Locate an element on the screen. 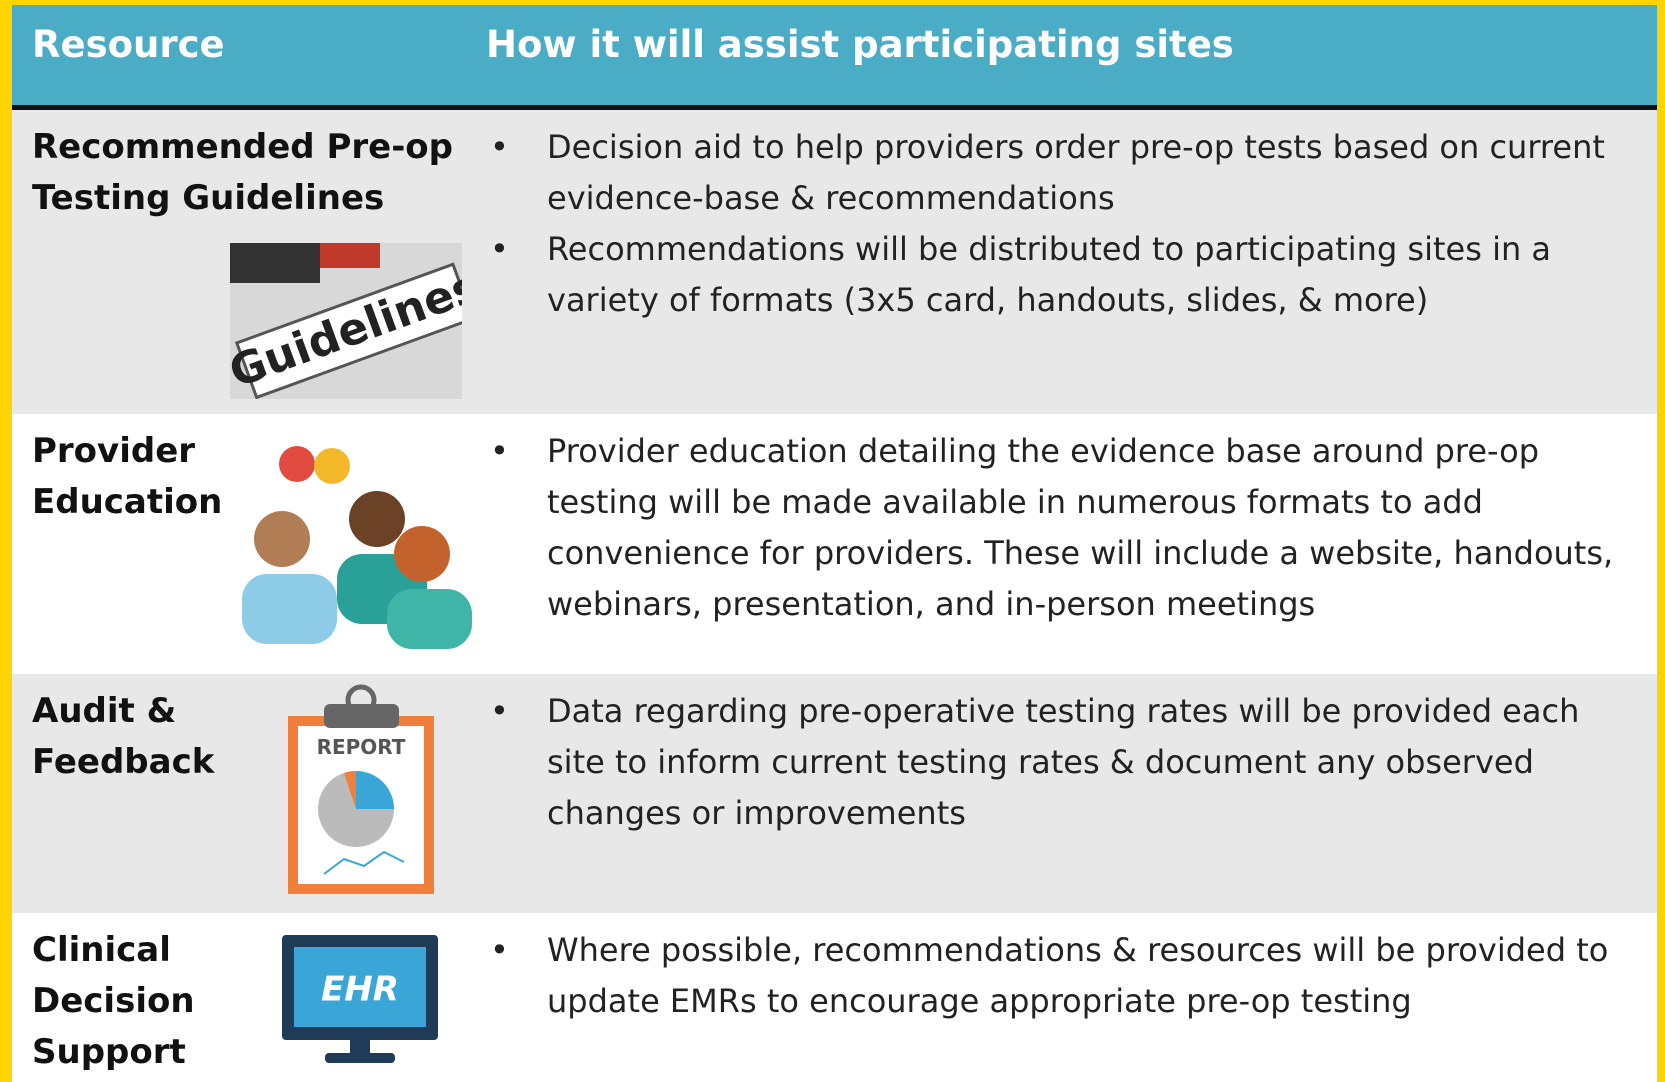 The image size is (1665, 1082). icon-text: REPORT is located at coordinates (361, 747).